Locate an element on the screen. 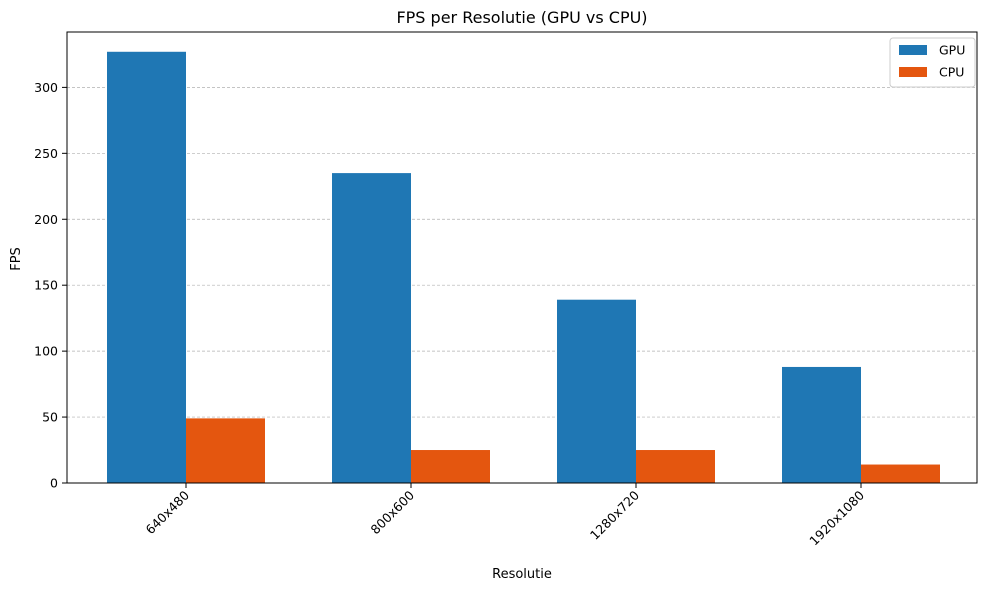 Image resolution: width=989 pixels, height=594 pixels. y-ticks: 0 50 100 150 200 250 300 is located at coordinates (50, 285).